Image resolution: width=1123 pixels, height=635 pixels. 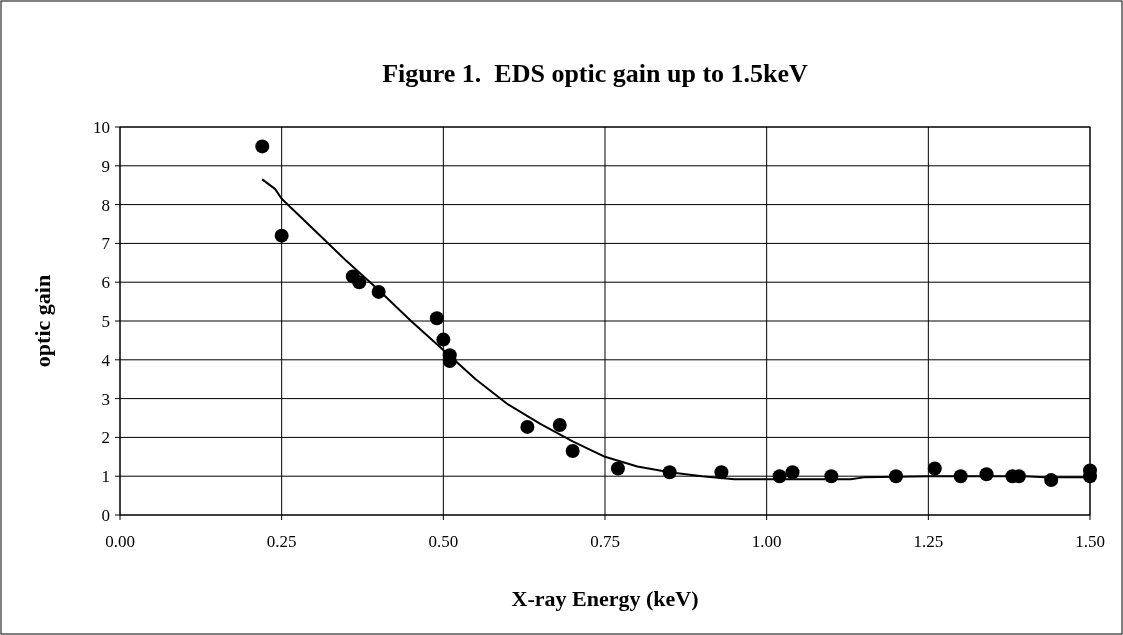 What do you see at coordinates (928, 541) in the screenshot?
I see `x-tick-label: 1.25` at bounding box center [928, 541].